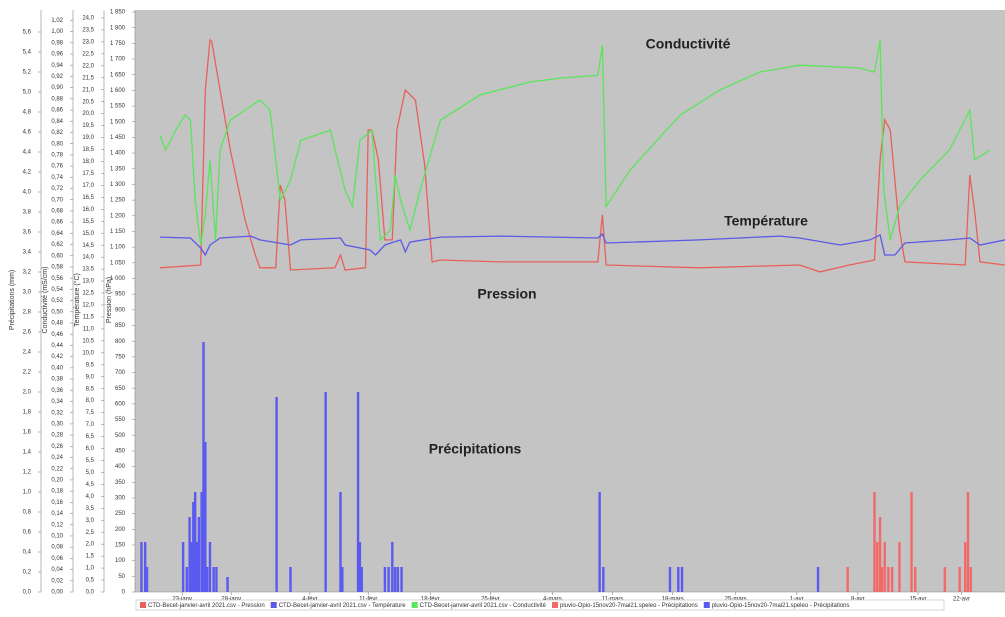  I want to click on y-tick-label: 23,5, so click(88, 31).